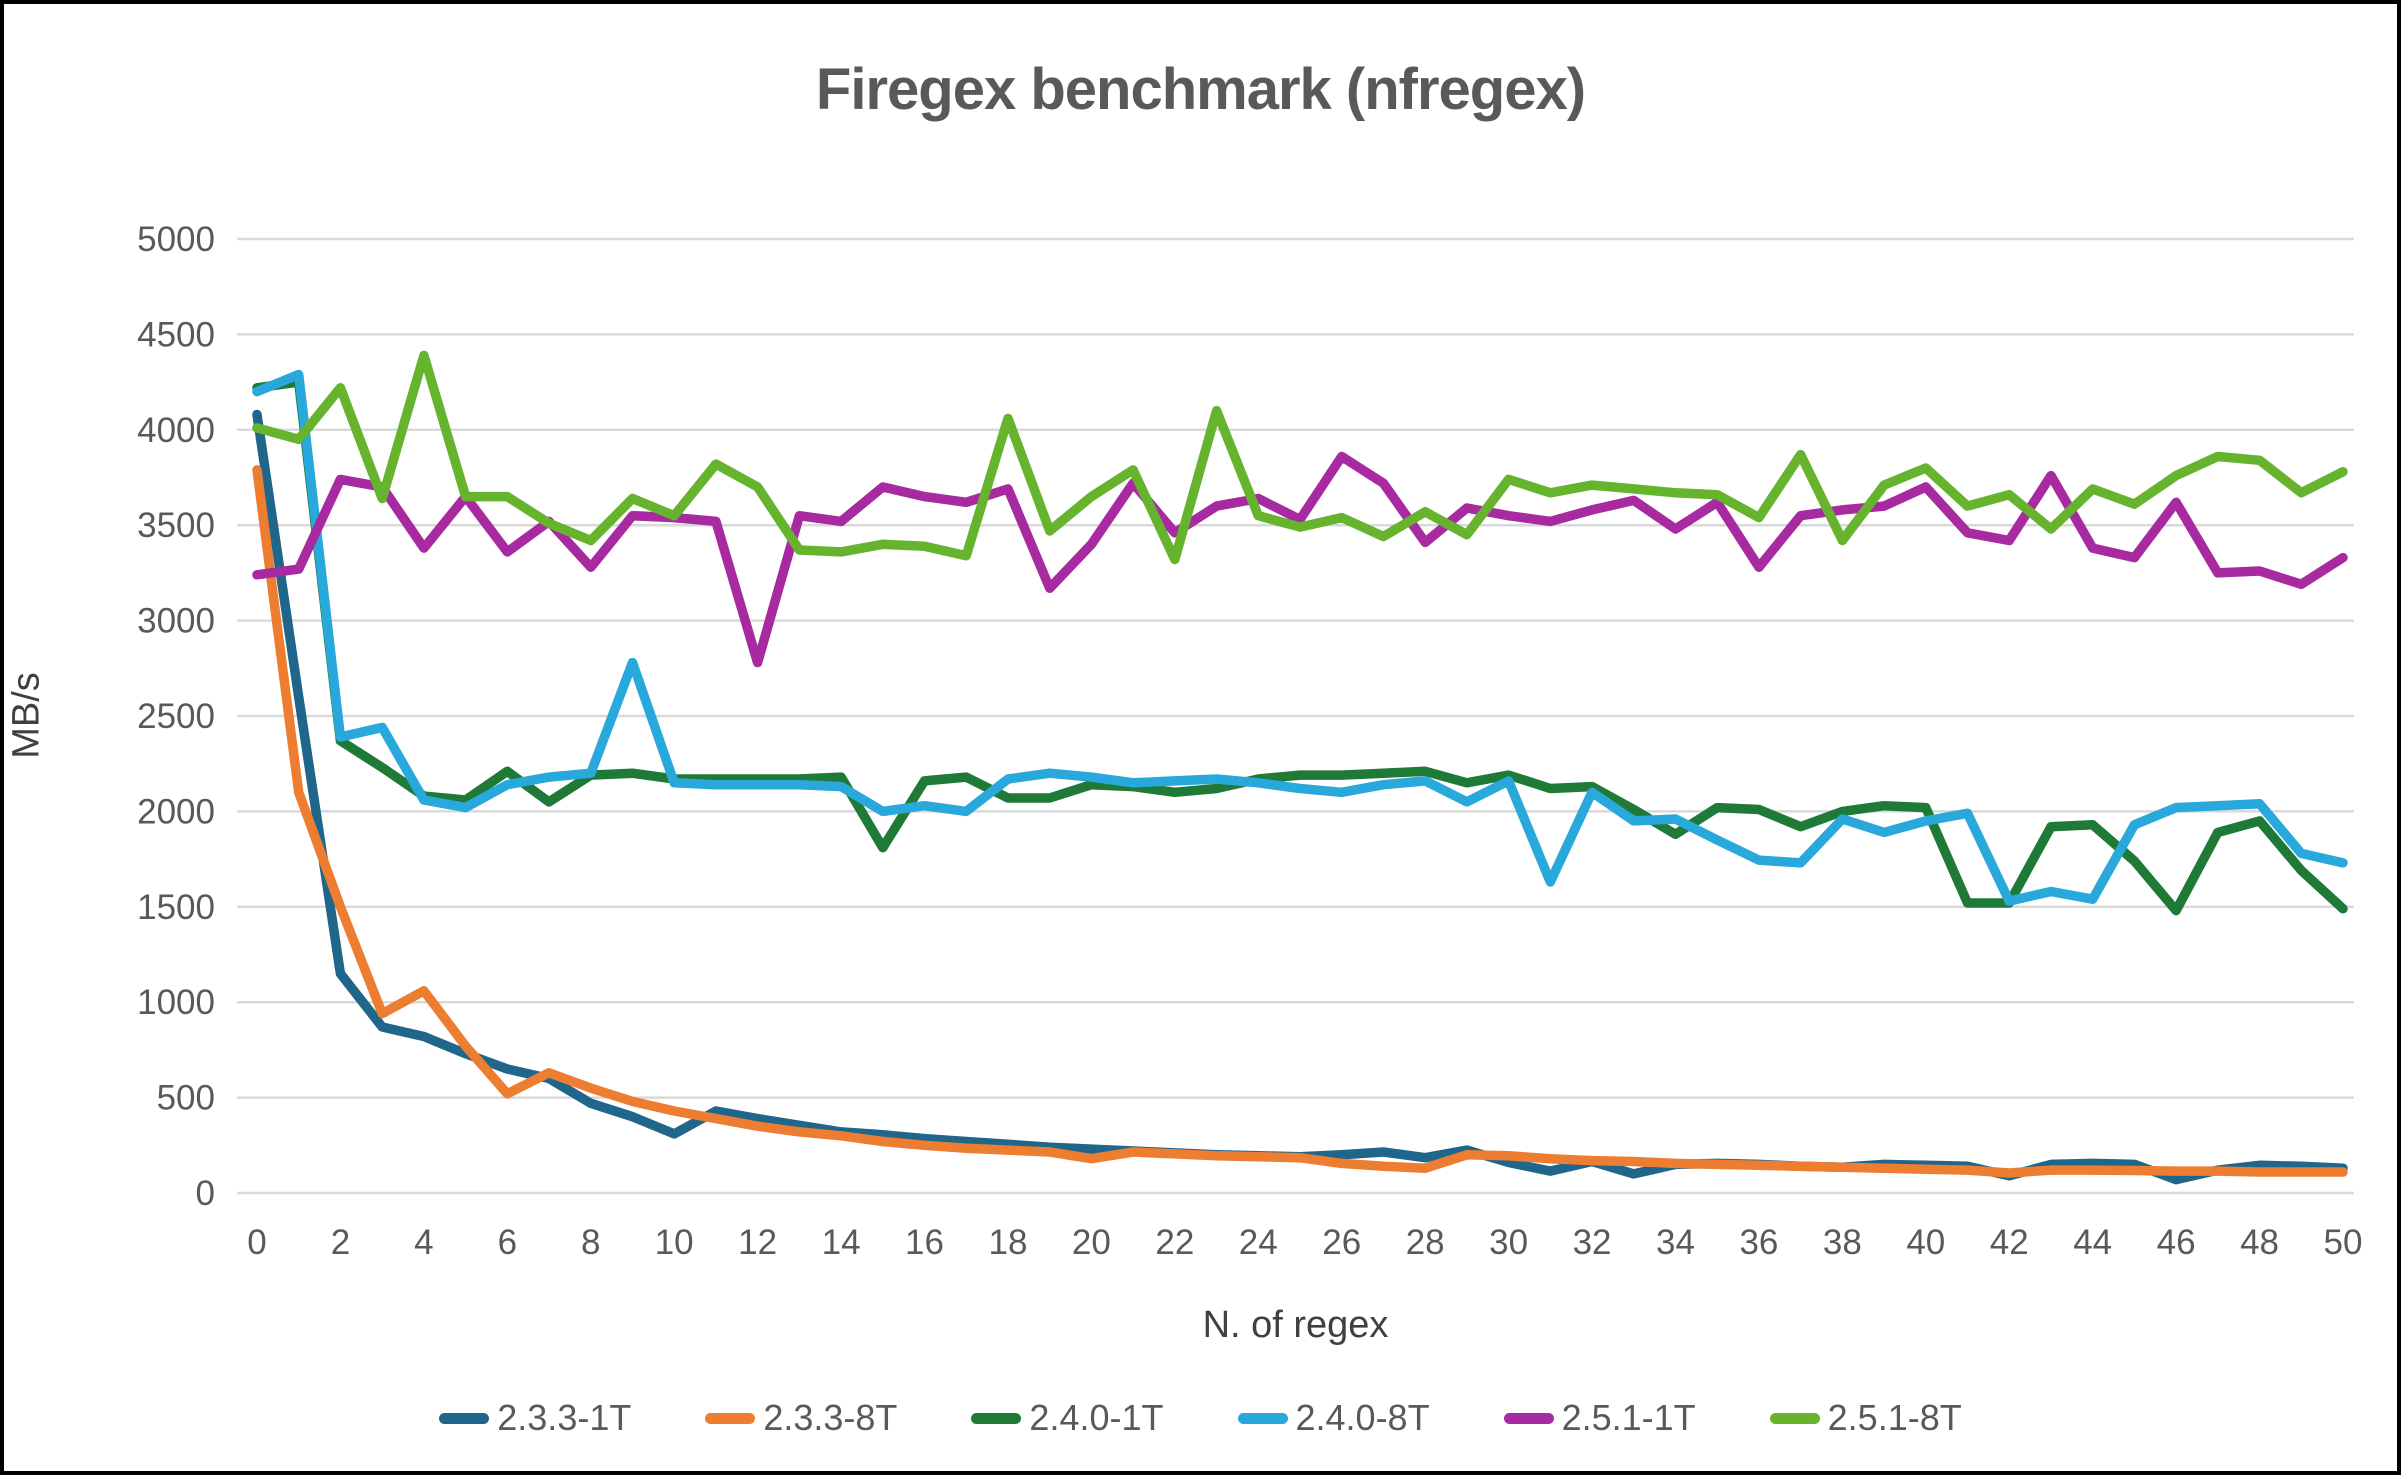  Describe the element at coordinates (1295, 1325) in the screenshot. I see `x-axis-title: N. of regex` at that location.